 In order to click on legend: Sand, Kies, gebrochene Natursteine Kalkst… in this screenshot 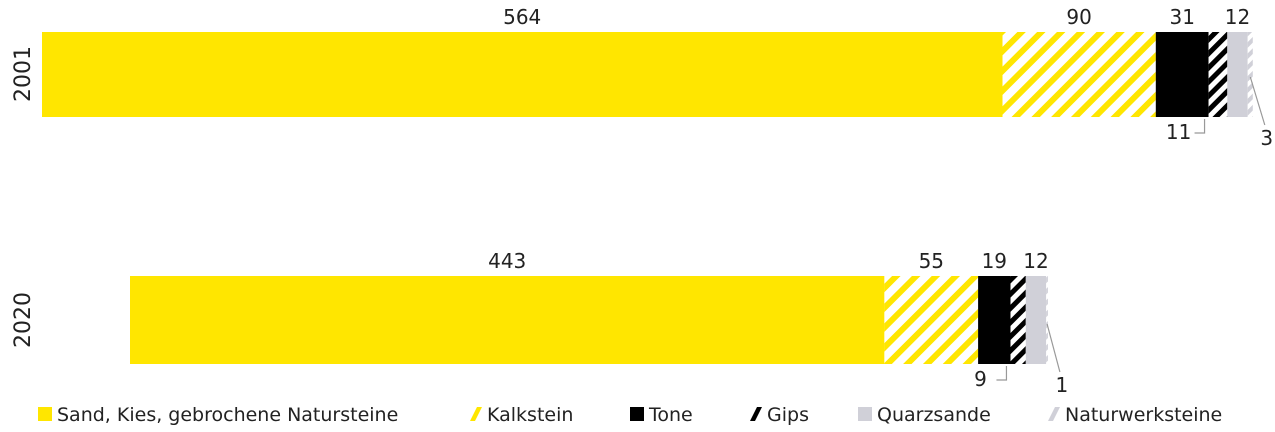, I will do `click(630, 415)`.